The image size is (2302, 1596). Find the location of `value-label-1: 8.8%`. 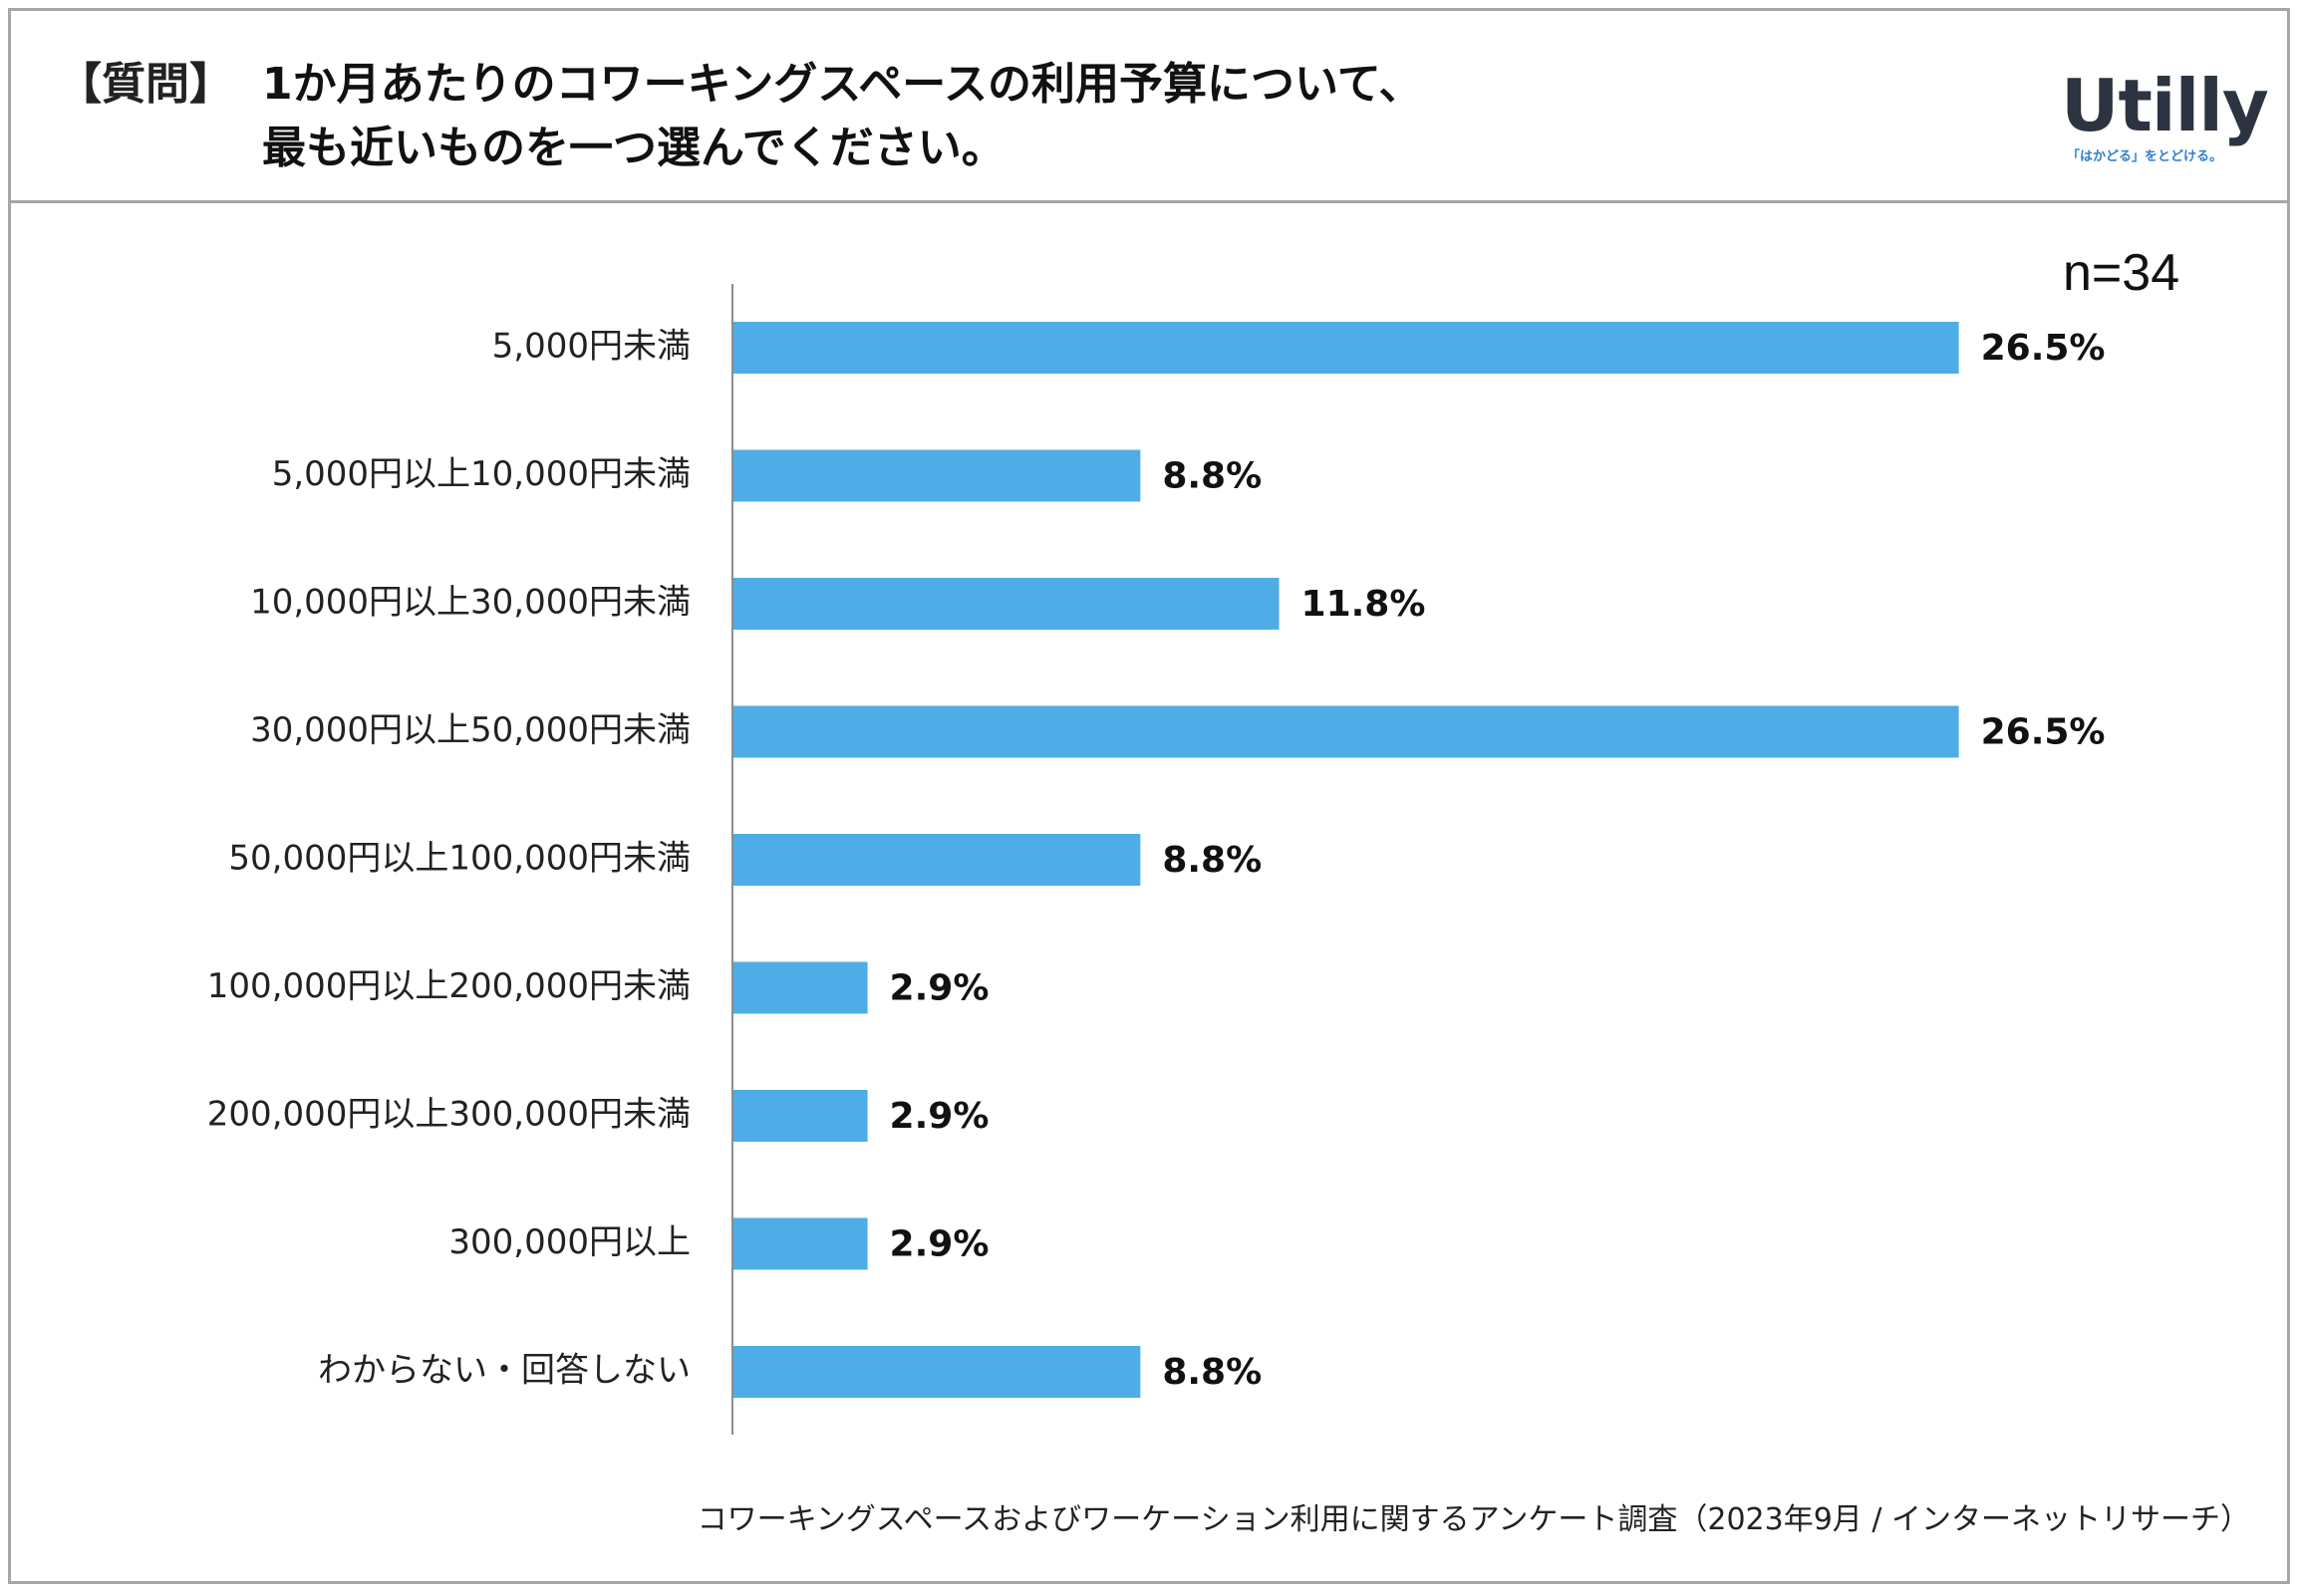

value-label-1: 8.8% is located at coordinates (1212, 476).